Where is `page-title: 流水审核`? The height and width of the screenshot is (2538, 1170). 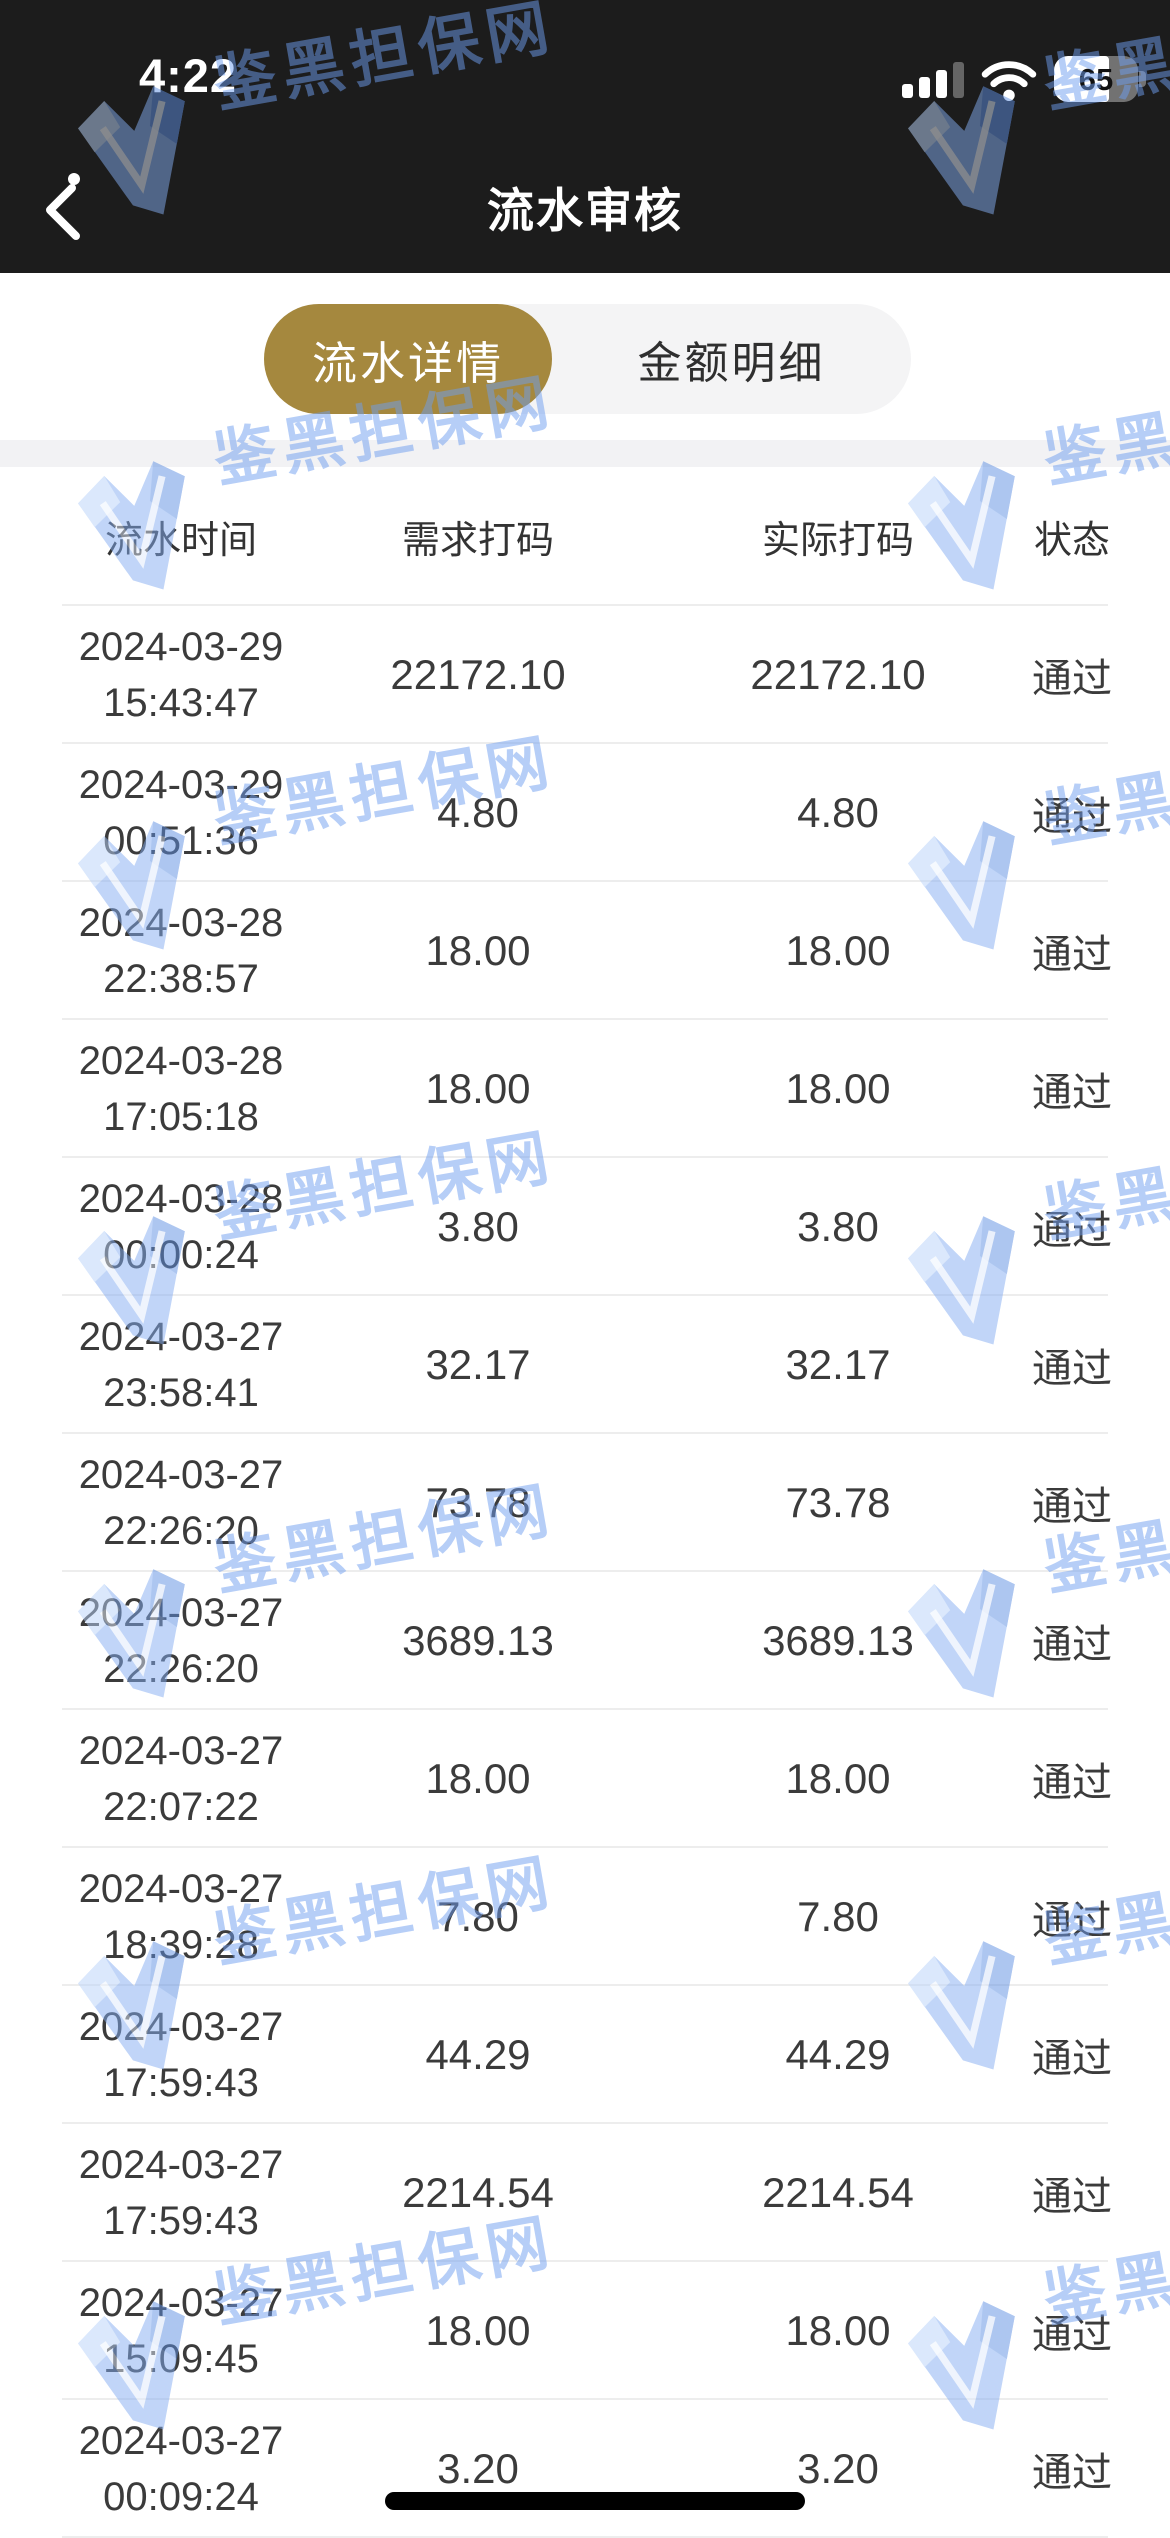 page-title: 流水审核 is located at coordinates (585, 210).